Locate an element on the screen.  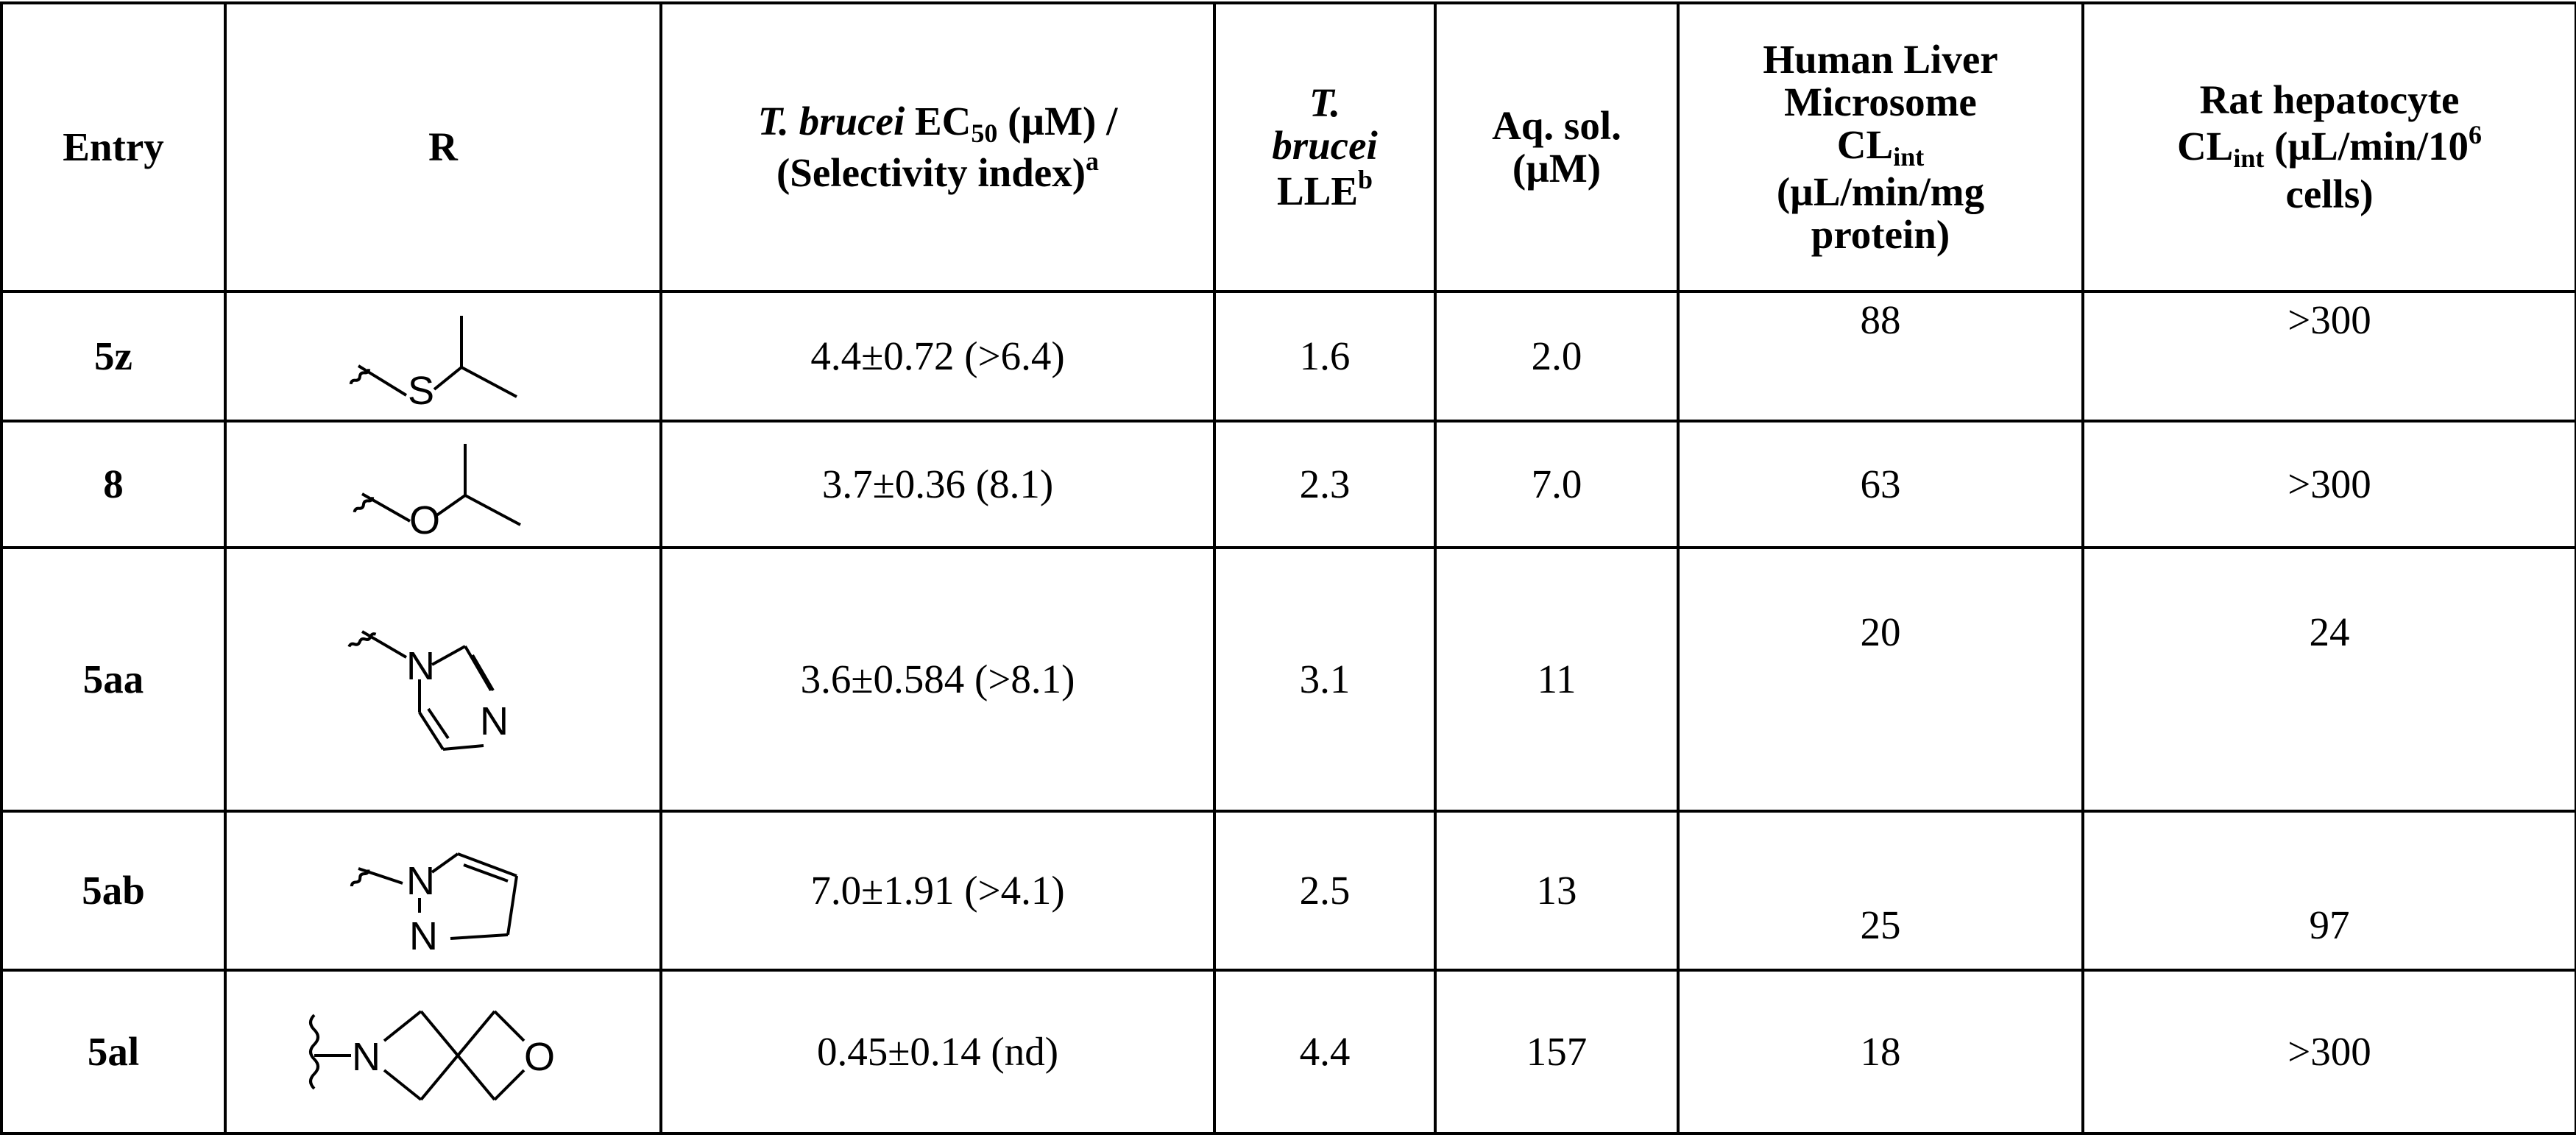
ec50-cell: 0.45±0.14 (nd) is located at coordinates (937, 1052).